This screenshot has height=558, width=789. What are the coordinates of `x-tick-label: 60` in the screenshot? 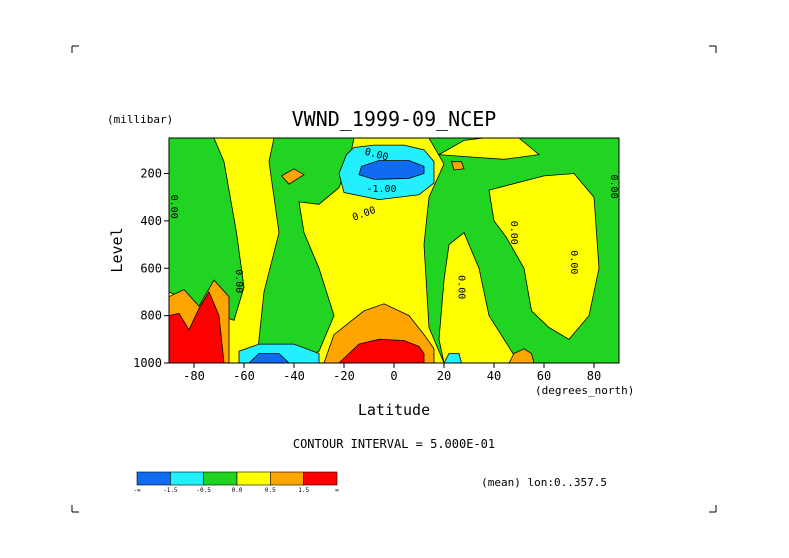 It's located at (544, 376).